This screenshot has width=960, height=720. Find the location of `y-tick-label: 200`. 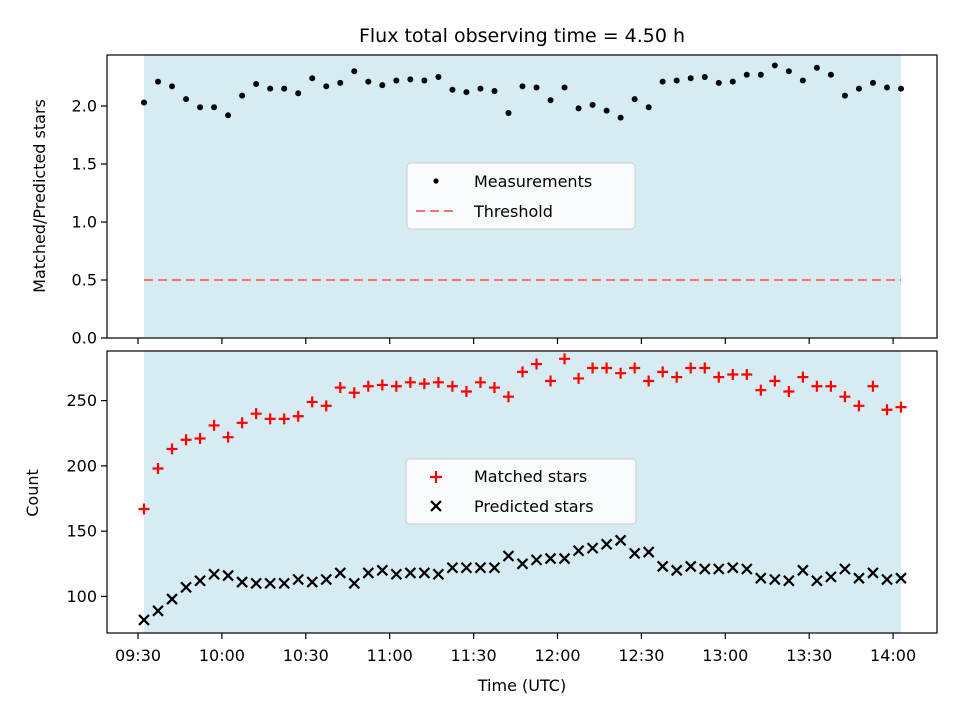

y-tick-label: 200 is located at coordinates (81, 465).